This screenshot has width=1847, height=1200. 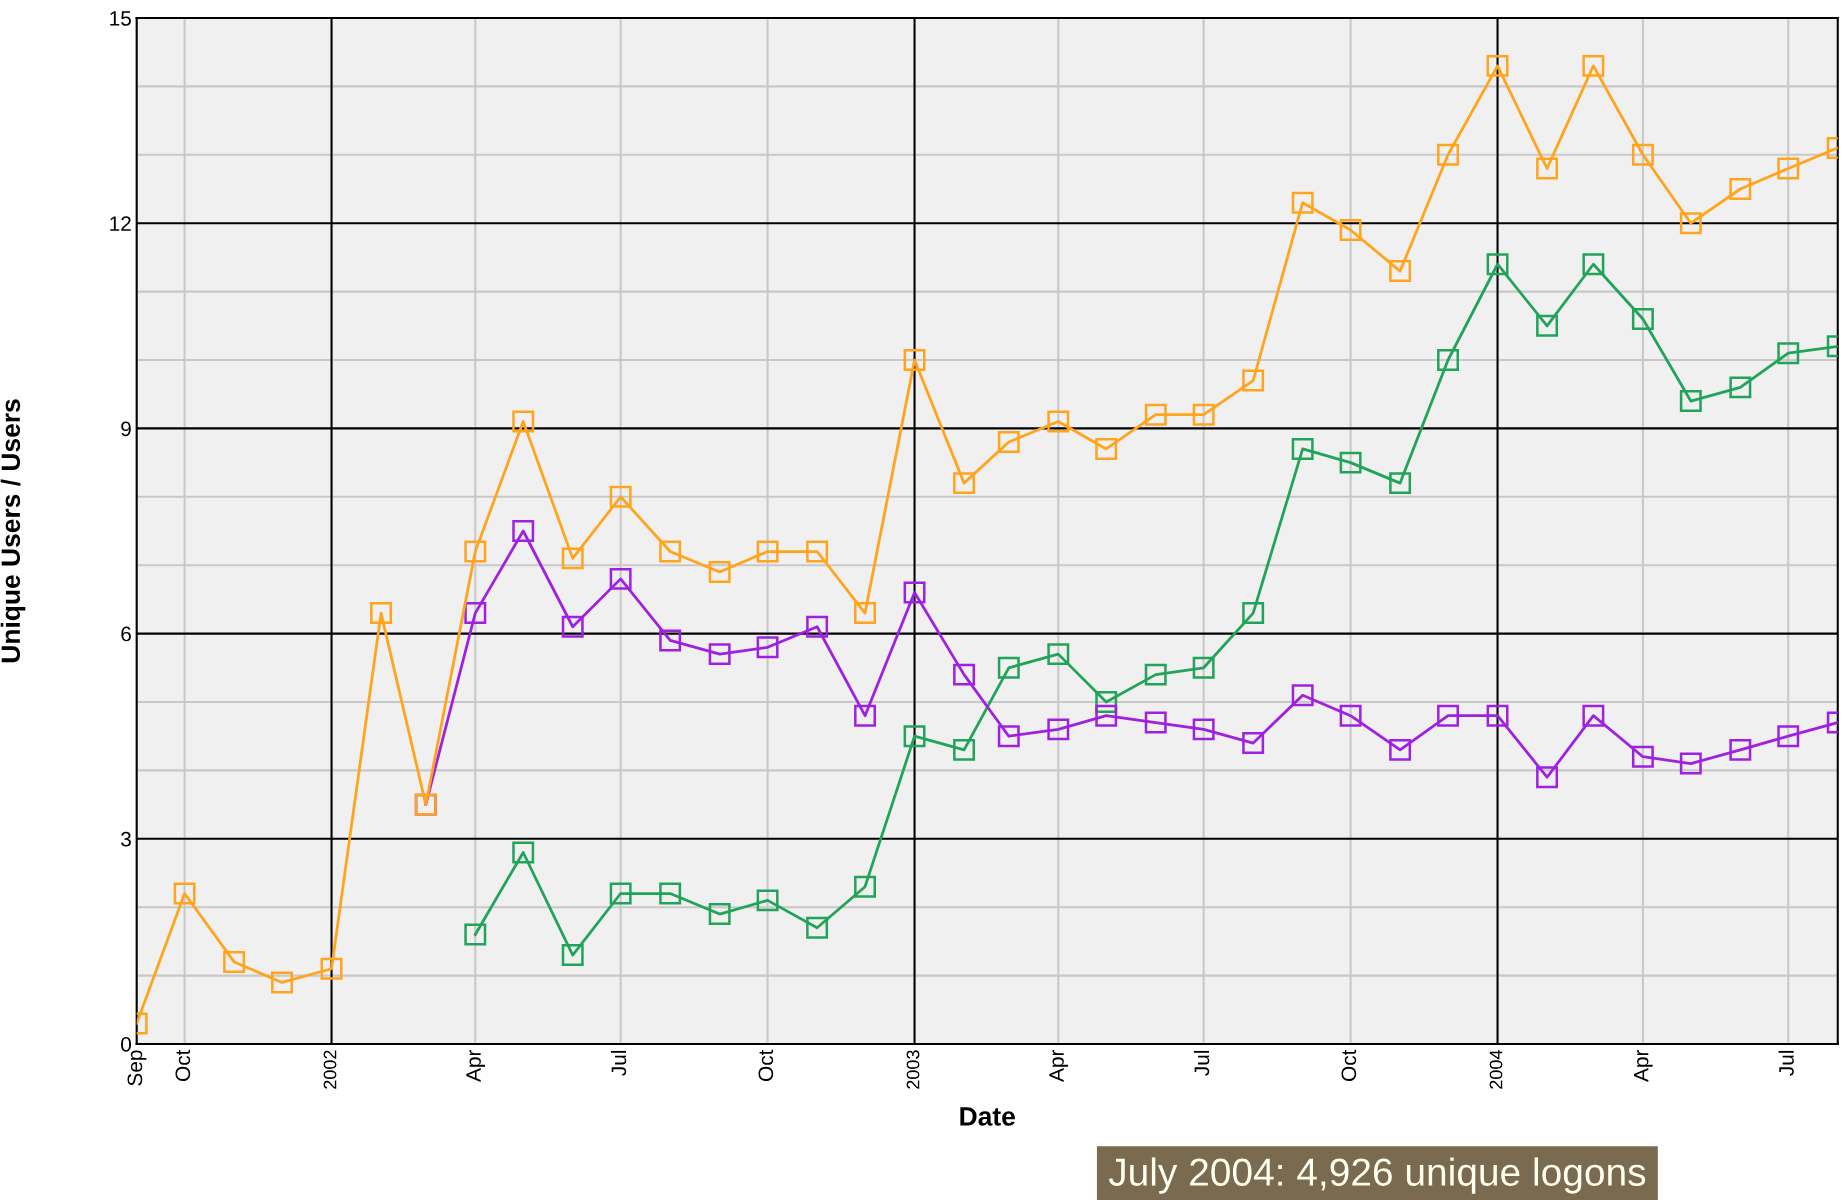 I want to click on y-tick-label: 9, so click(x=126, y=429).